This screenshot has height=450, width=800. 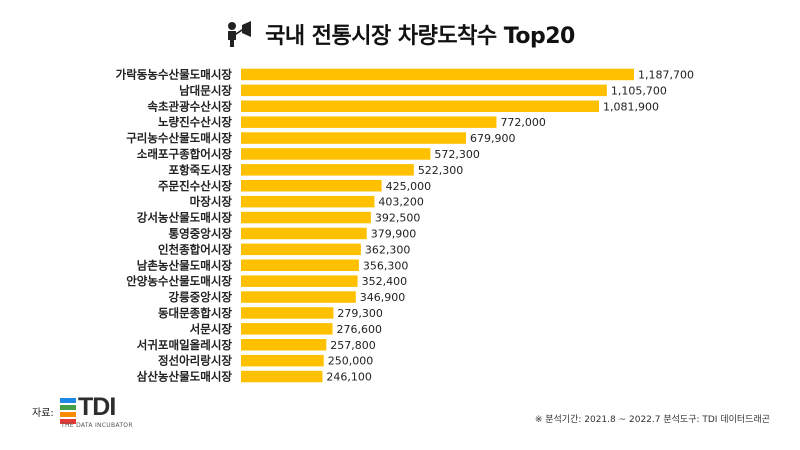 What do you see at coordinates (398, 218) in the screenshot?
I see `value-label: 392,500` at bounding box center [398, 218].